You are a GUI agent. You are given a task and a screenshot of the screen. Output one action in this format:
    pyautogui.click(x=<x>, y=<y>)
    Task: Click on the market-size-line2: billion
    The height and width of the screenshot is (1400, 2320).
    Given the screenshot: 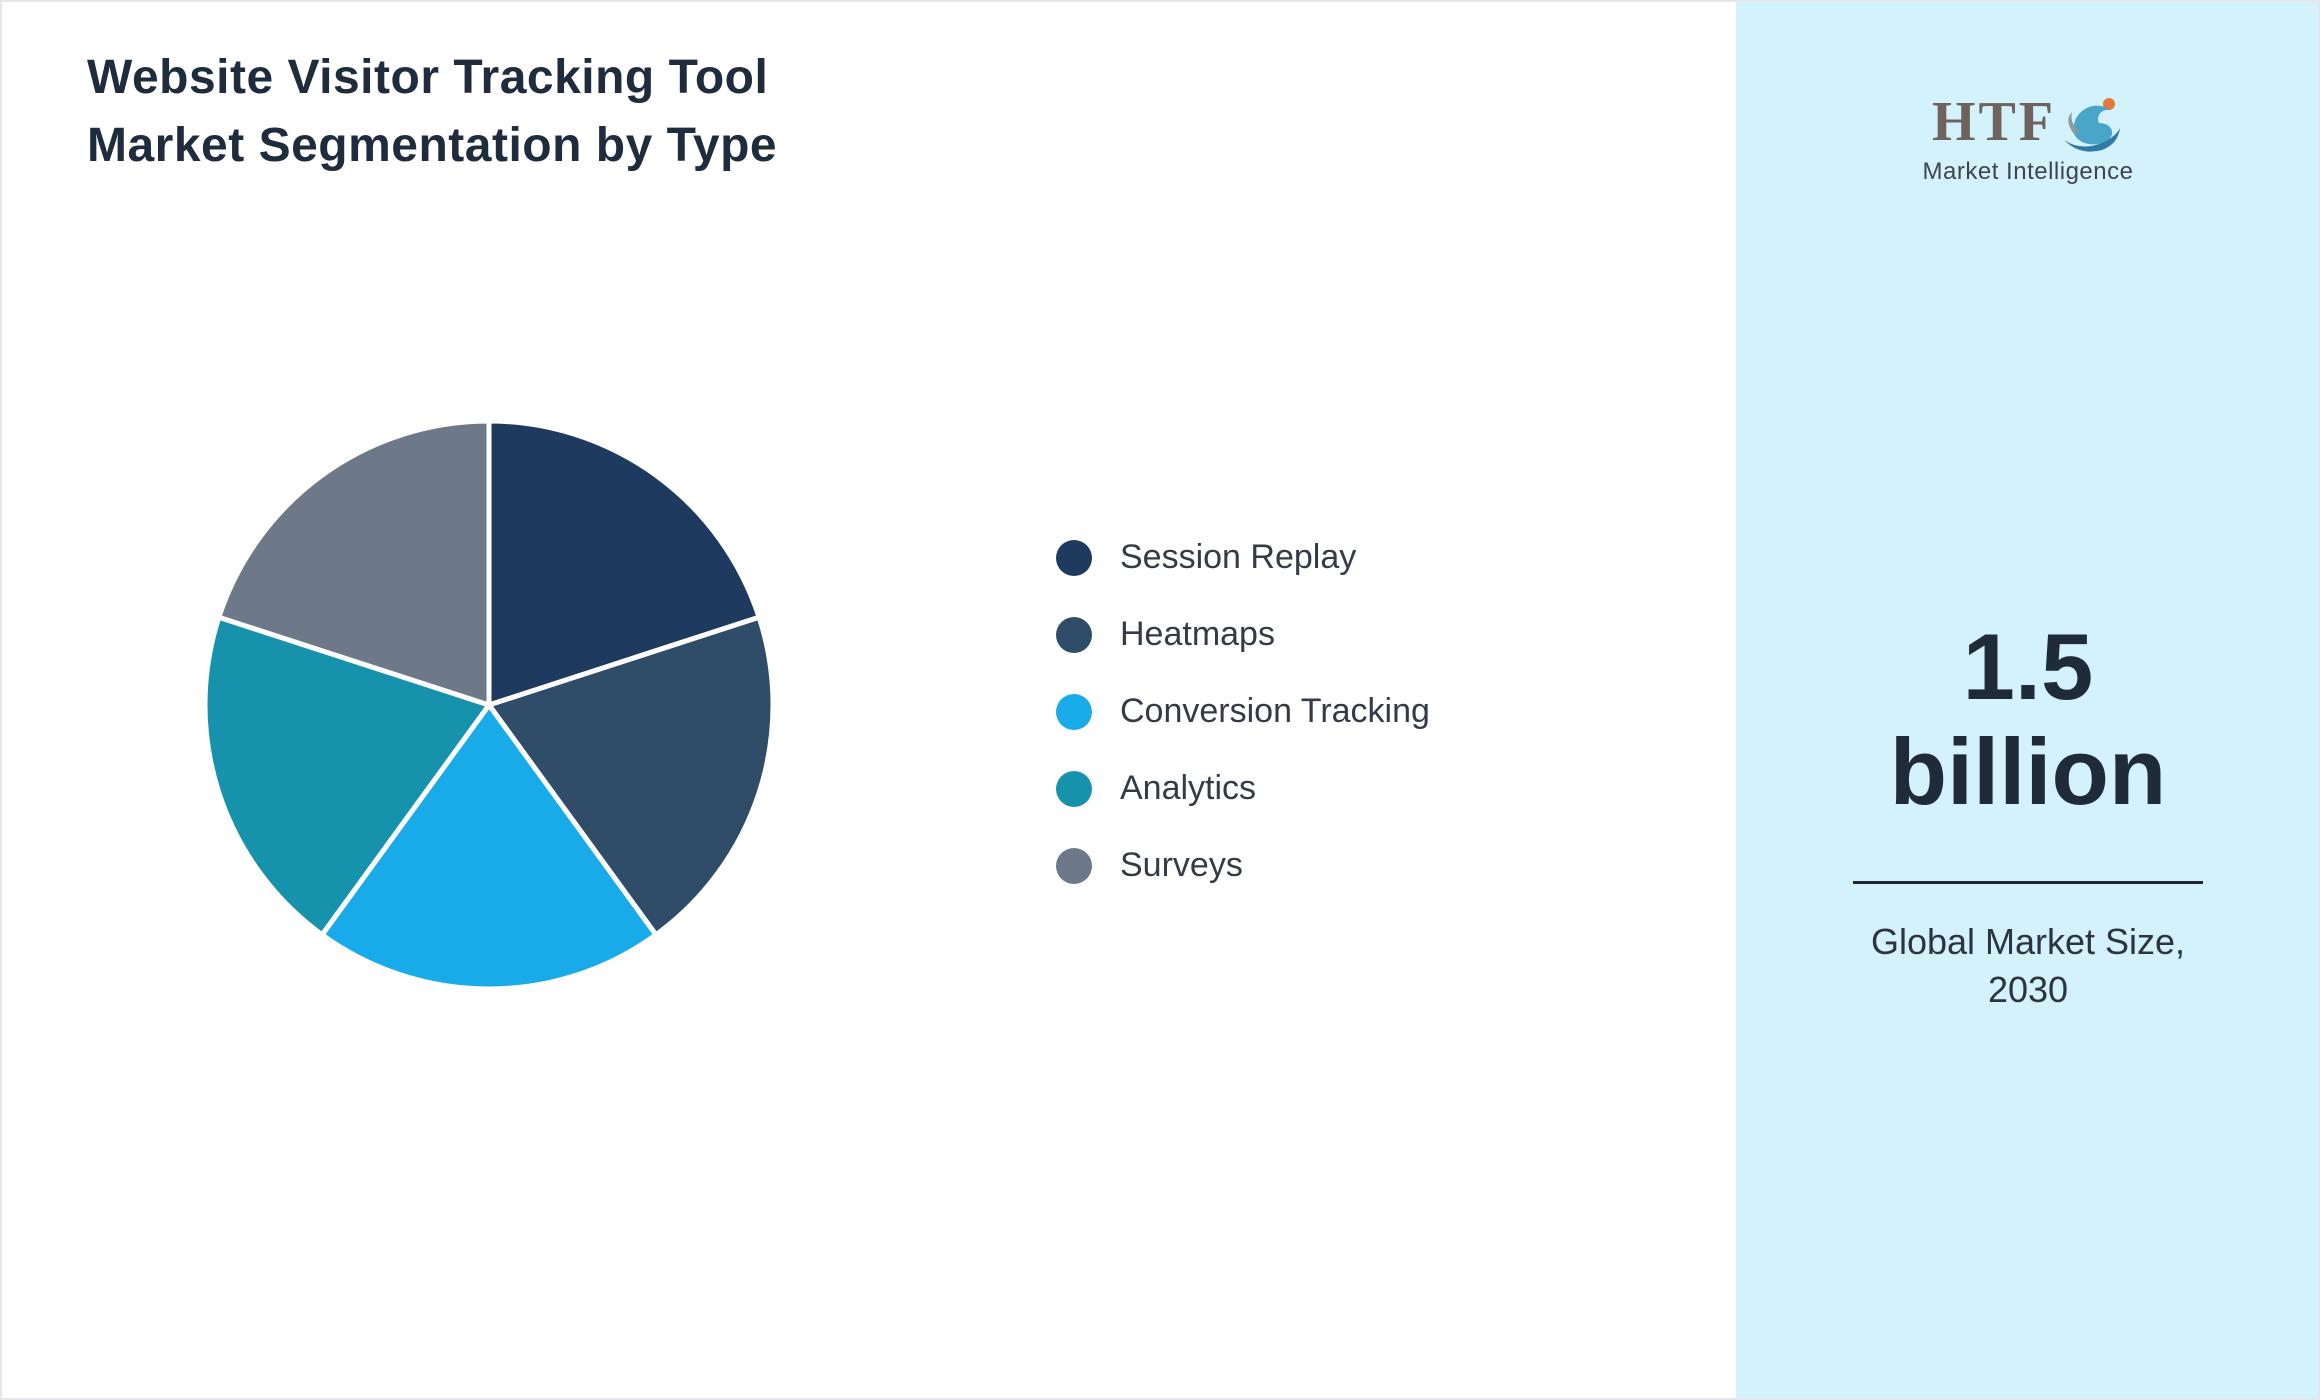 What is the action you would take?
    pyautogui.click(x=2028, y=772)
    